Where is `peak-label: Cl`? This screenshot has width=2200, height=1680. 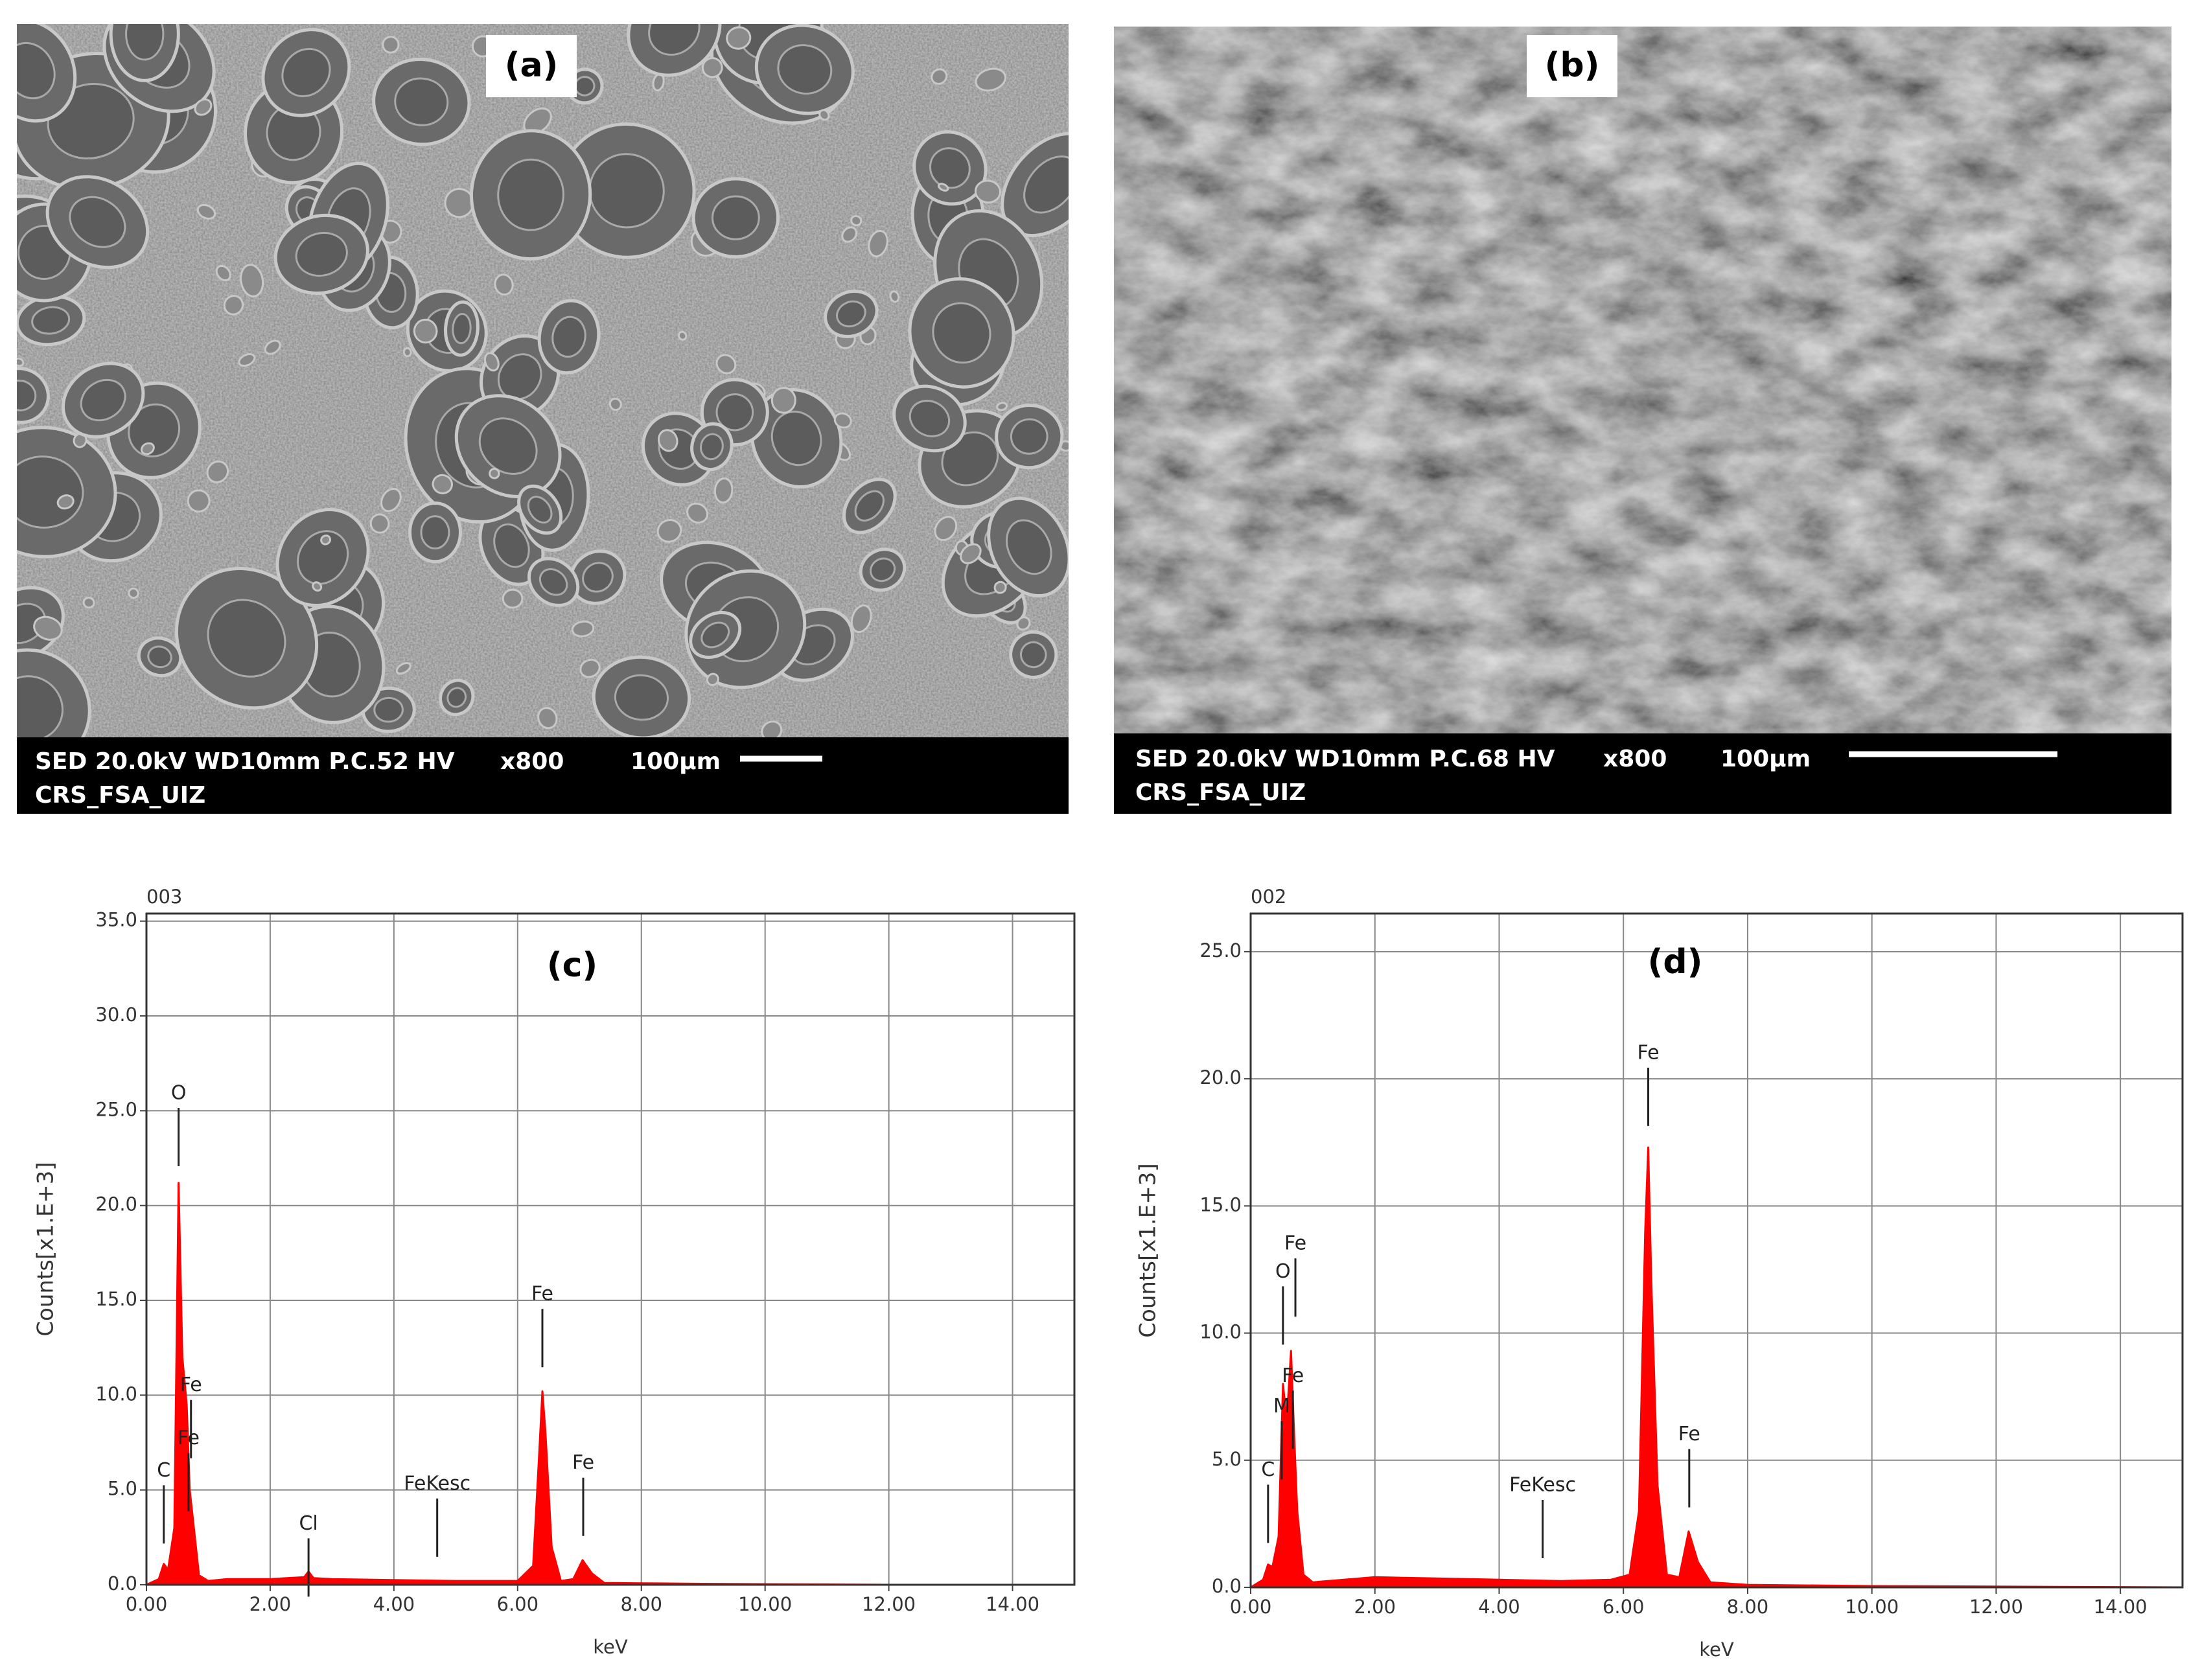 peak-label: Cl is located at coordinates (308, 1523).